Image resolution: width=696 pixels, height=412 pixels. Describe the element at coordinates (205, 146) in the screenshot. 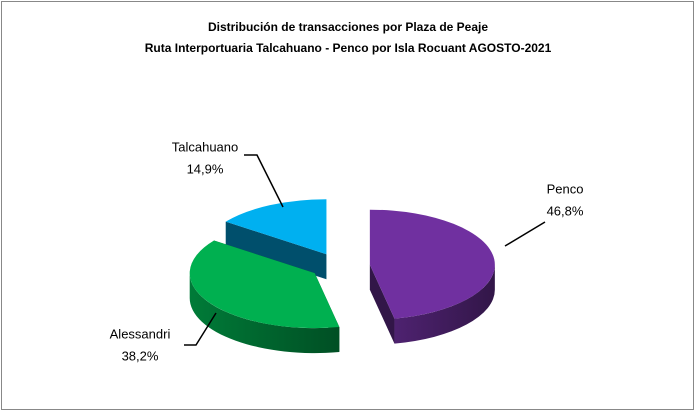

I see `category-label: Talcahuano` at that location.